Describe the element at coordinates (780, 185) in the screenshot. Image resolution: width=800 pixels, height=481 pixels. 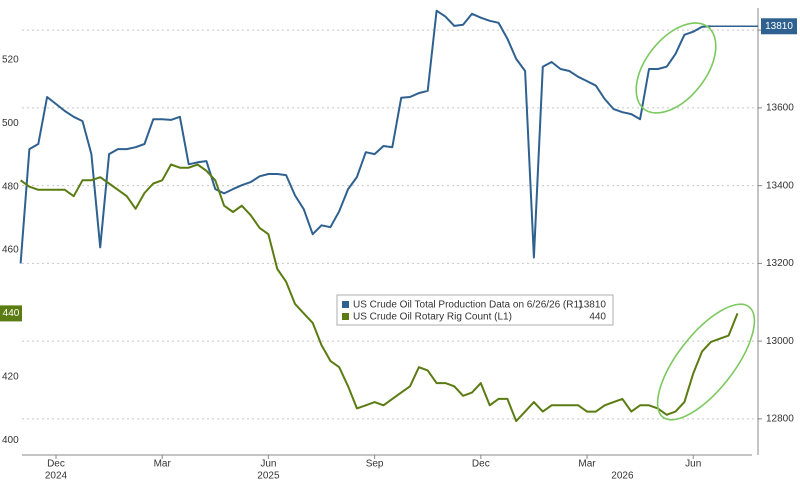
I see `y2-tick-label: 13400` at that location.